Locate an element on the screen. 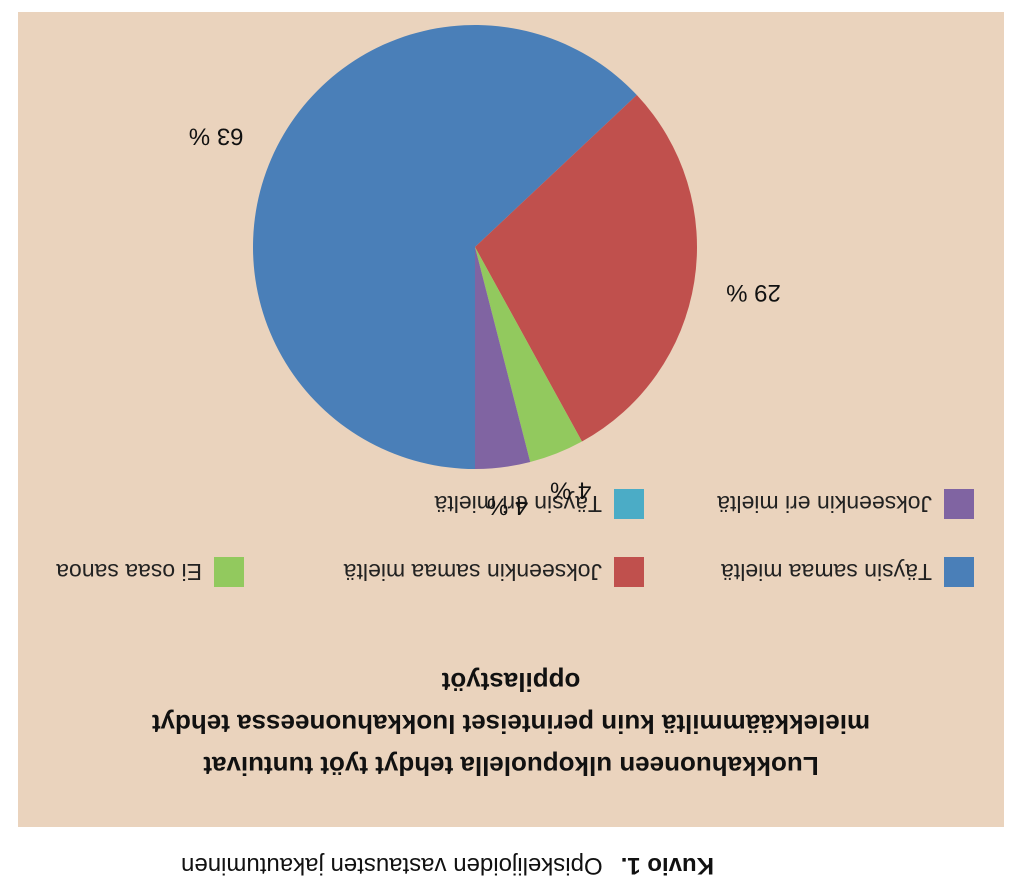 The image size is (1024, 887). data-label-1: 29 % is located at coordinates (753, 292).